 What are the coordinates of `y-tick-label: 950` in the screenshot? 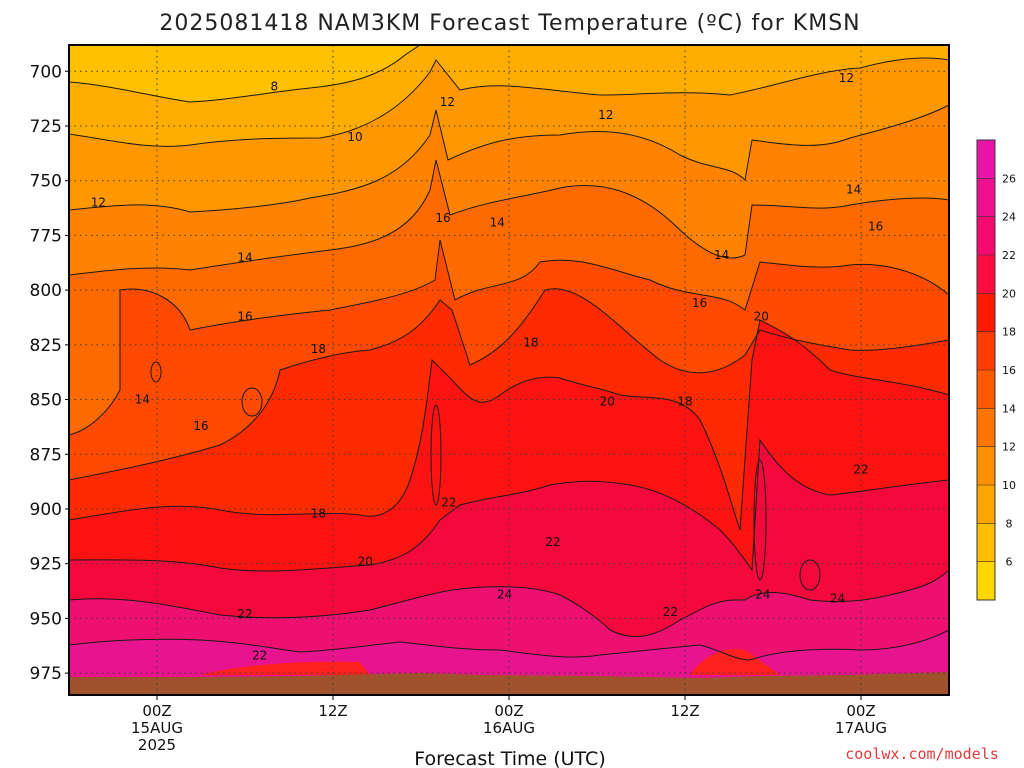 It's located at (46, 619).